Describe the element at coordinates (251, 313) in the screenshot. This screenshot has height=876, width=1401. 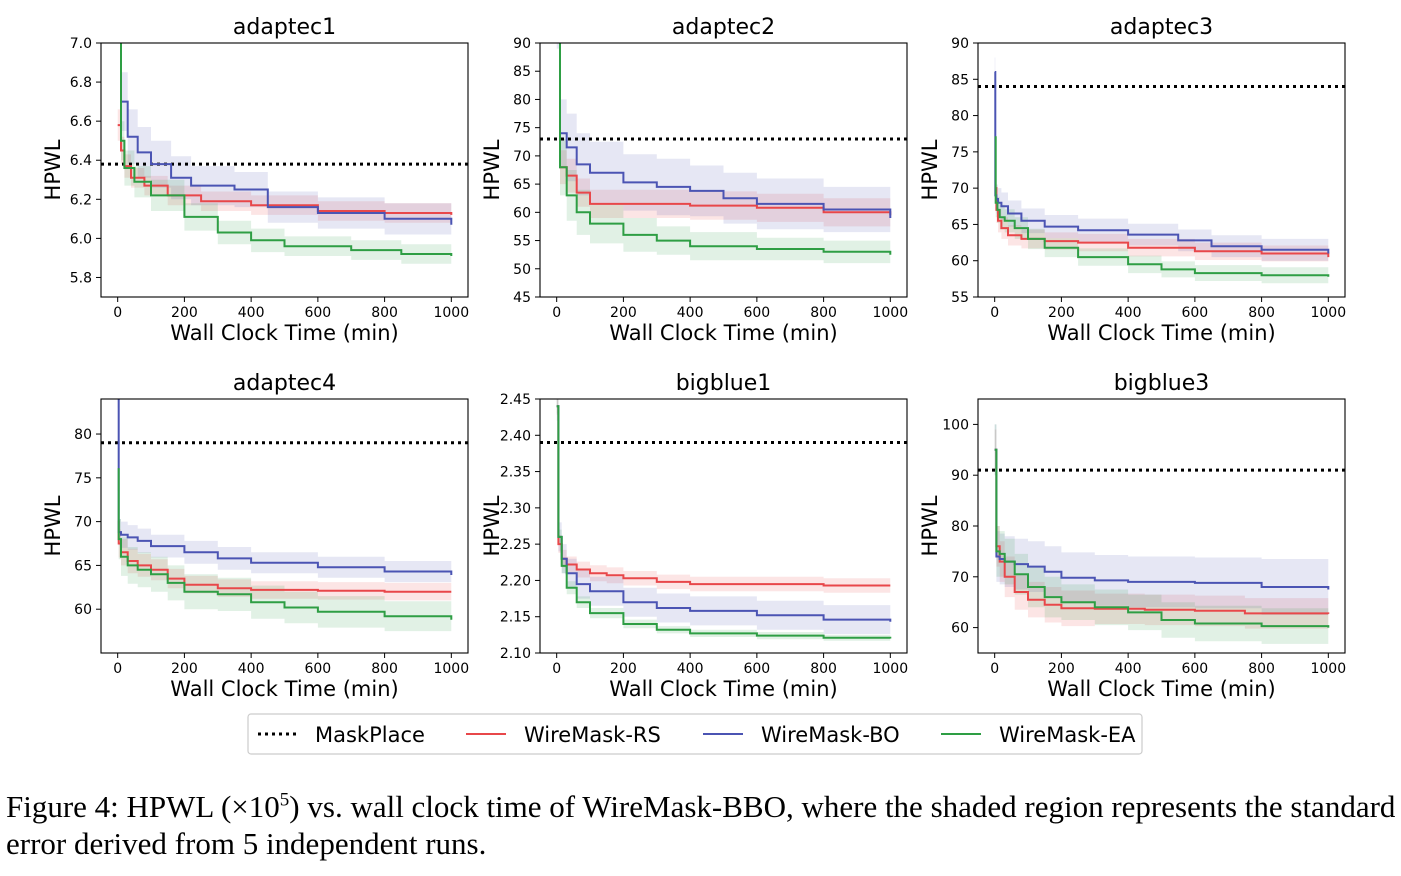
I see `panel-adaptec1-xtick-label-400: 400` at that location.